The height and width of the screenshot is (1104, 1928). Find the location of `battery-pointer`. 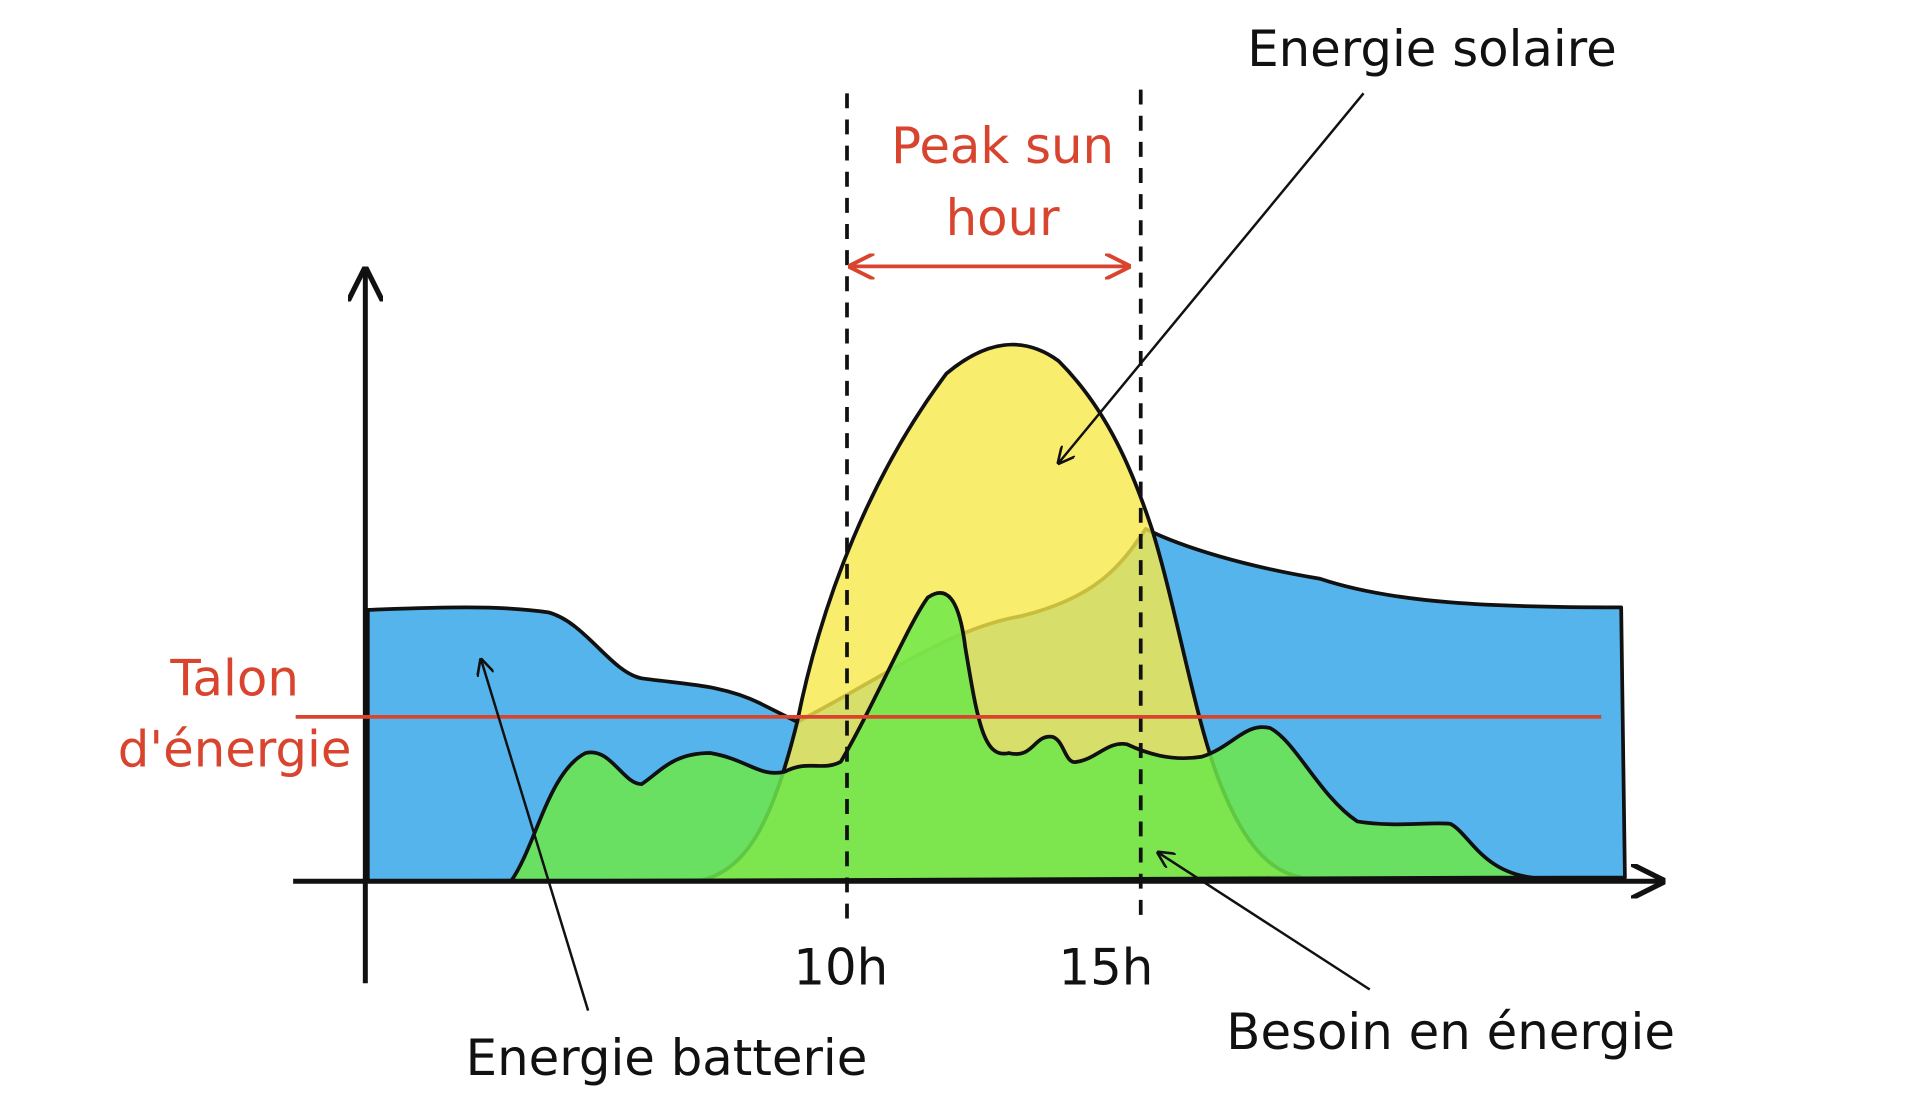

battery-pointer is located at coordinates (535, 836).